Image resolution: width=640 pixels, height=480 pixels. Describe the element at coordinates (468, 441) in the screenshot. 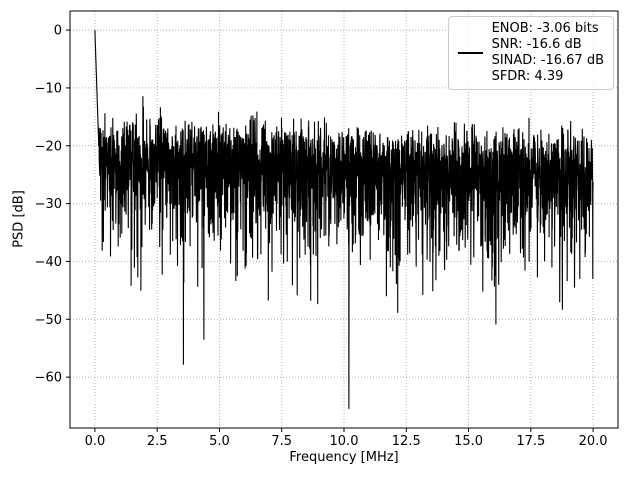

I see `x-tick-label: 15.0` at that location.